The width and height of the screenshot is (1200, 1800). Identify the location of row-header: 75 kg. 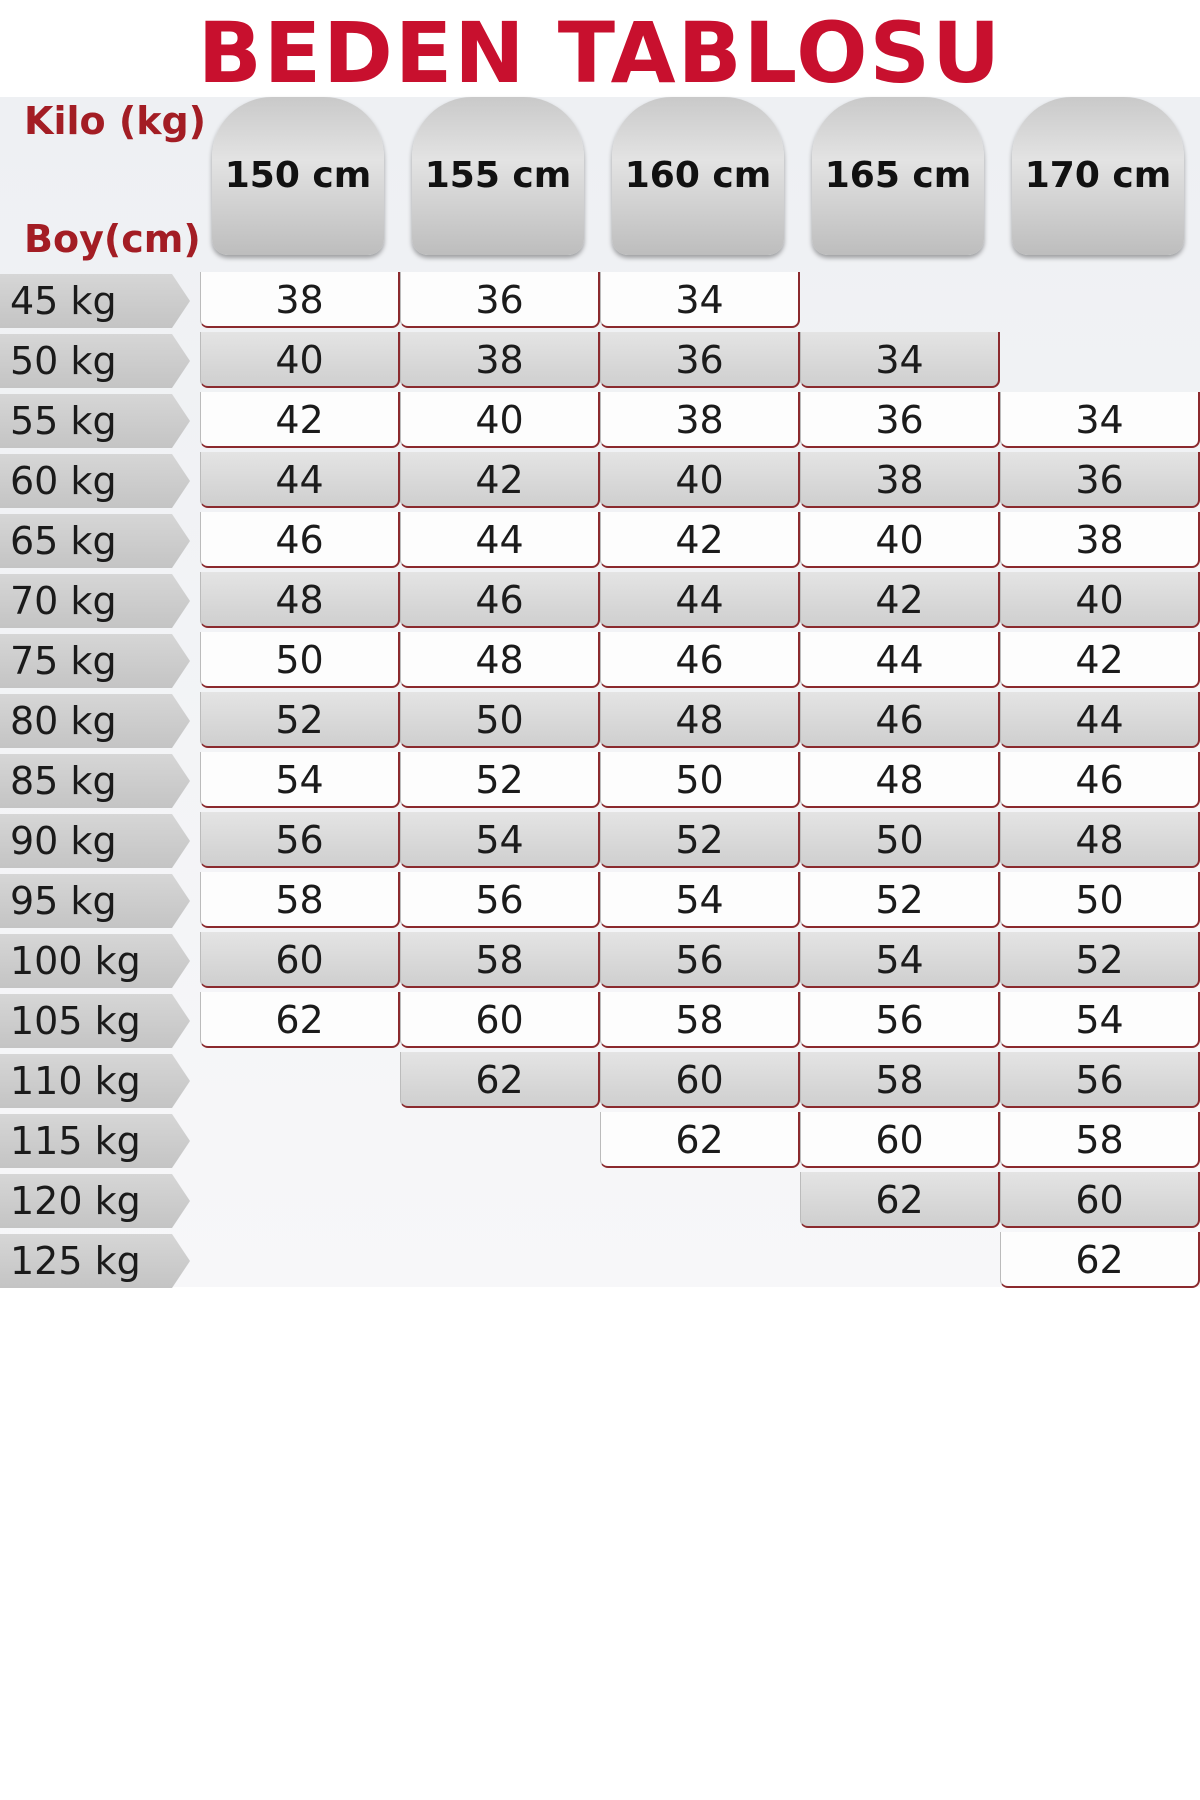
(95, 661).